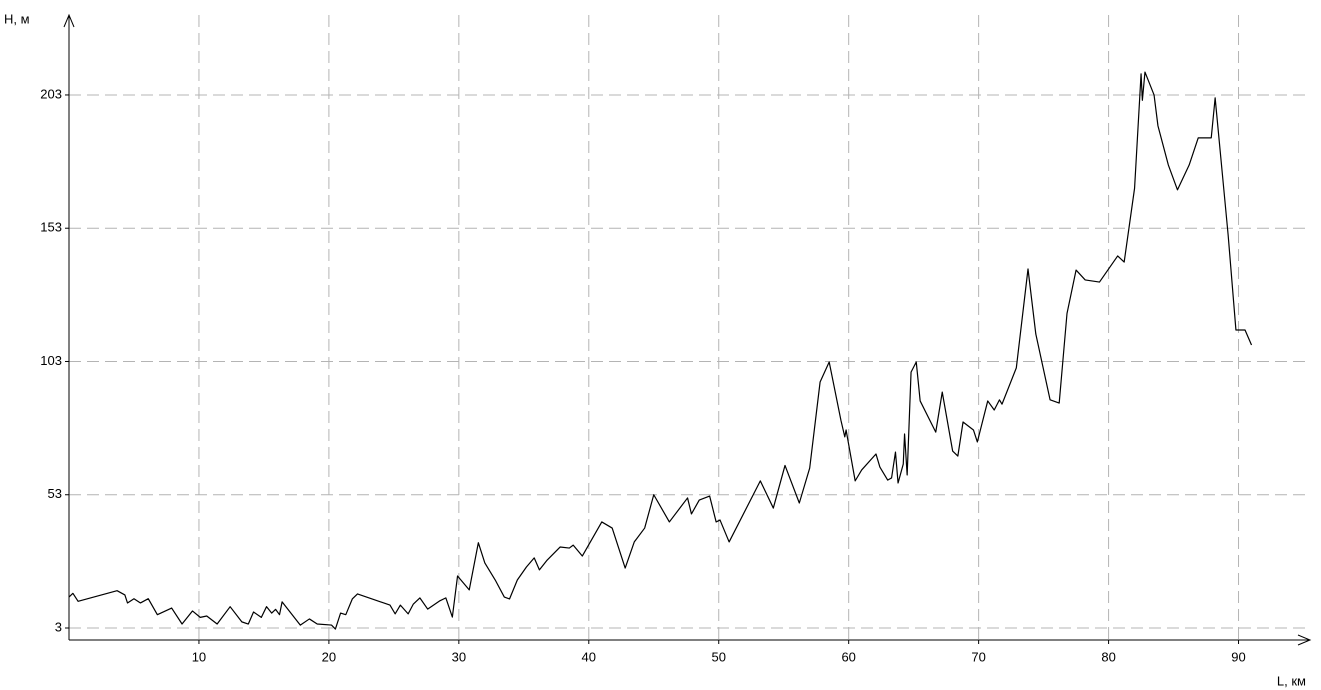 This screenshot has width=1321, height=690. I want to click on x-tick-label: 40, so click(589, 656).